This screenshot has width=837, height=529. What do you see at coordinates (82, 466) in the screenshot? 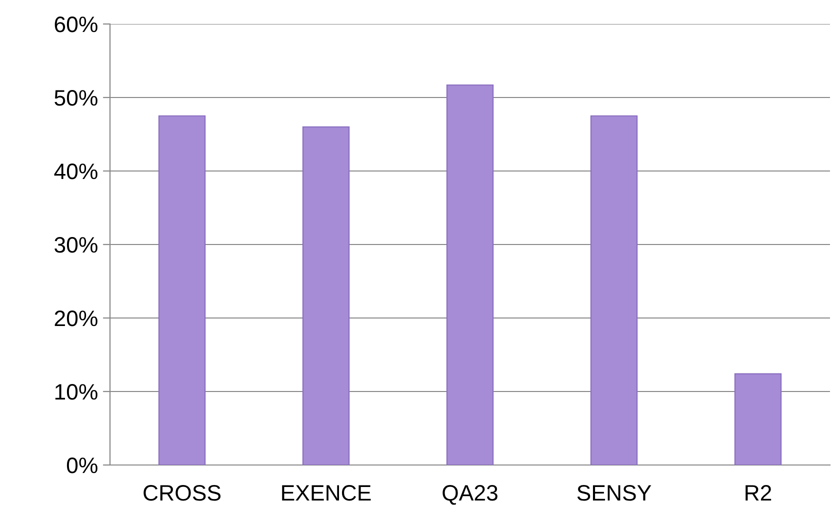
I see `y-tick-label: 0%` at bounding box center [82, 466].